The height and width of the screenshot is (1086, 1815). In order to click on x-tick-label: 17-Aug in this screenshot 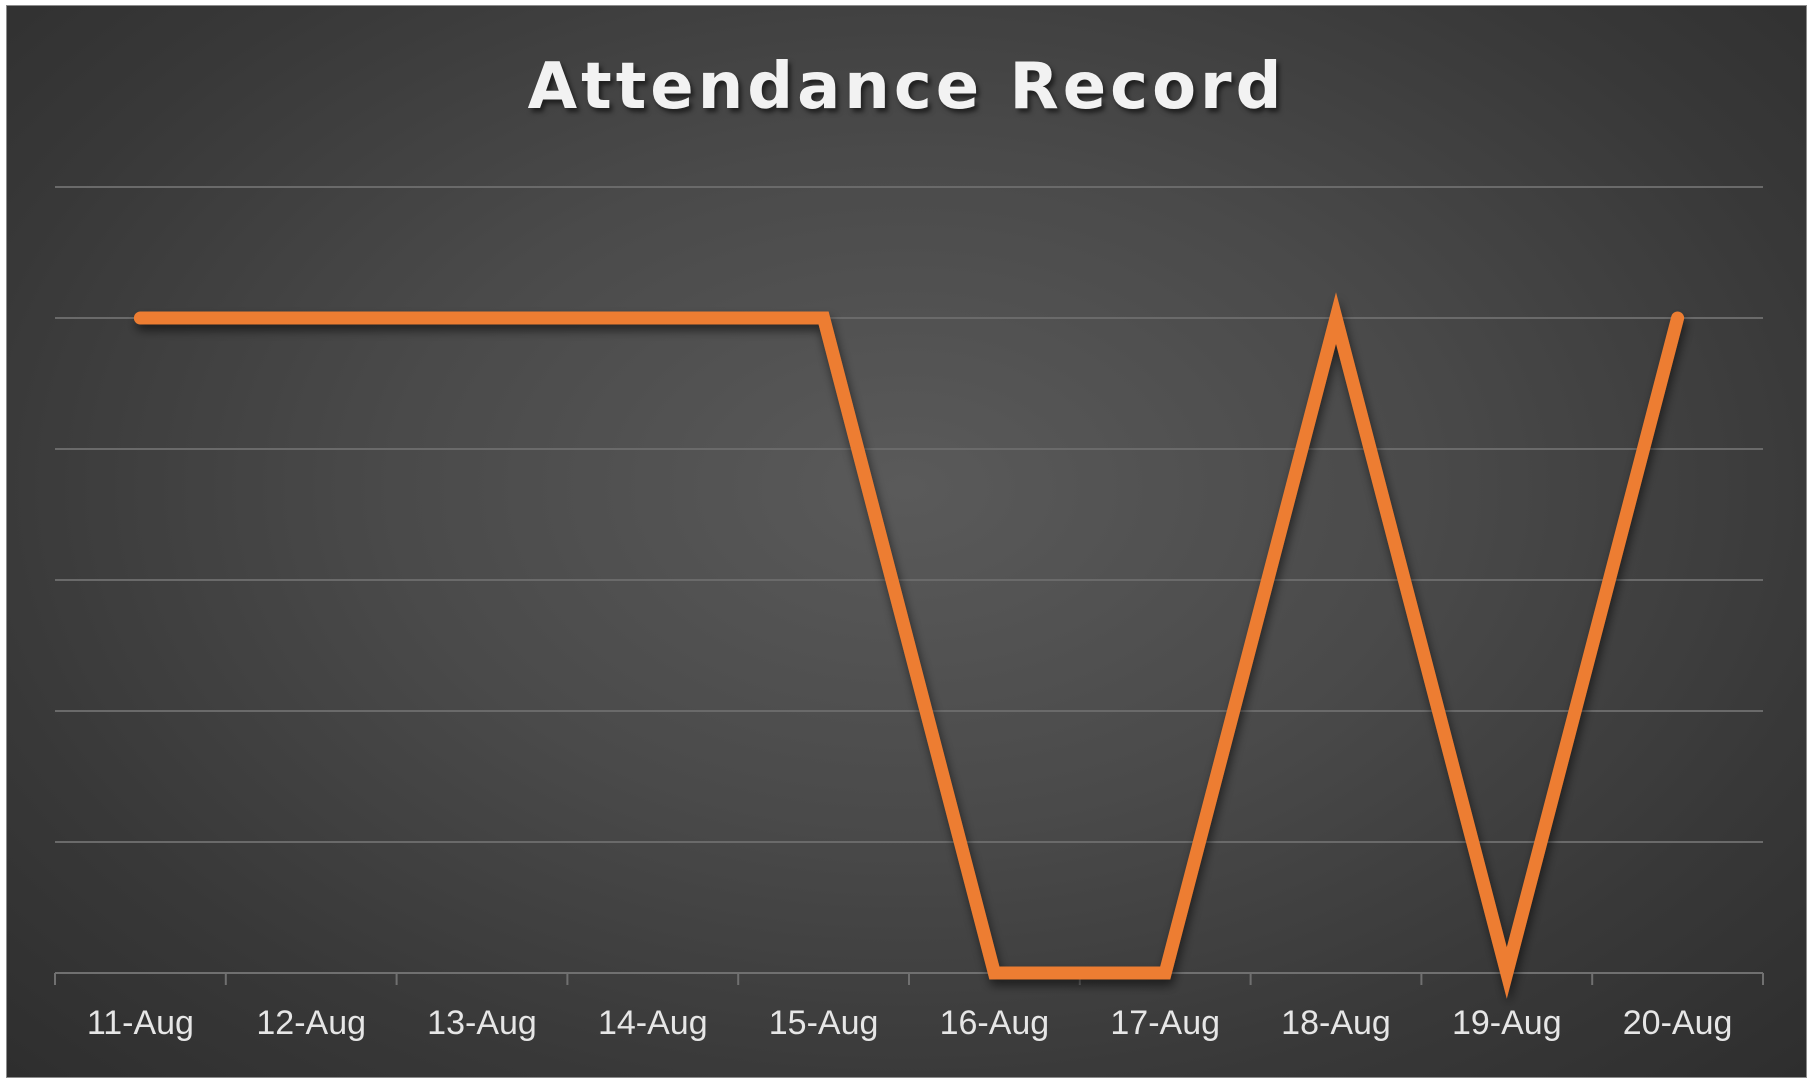, I will do `click(1165, 1023)`.